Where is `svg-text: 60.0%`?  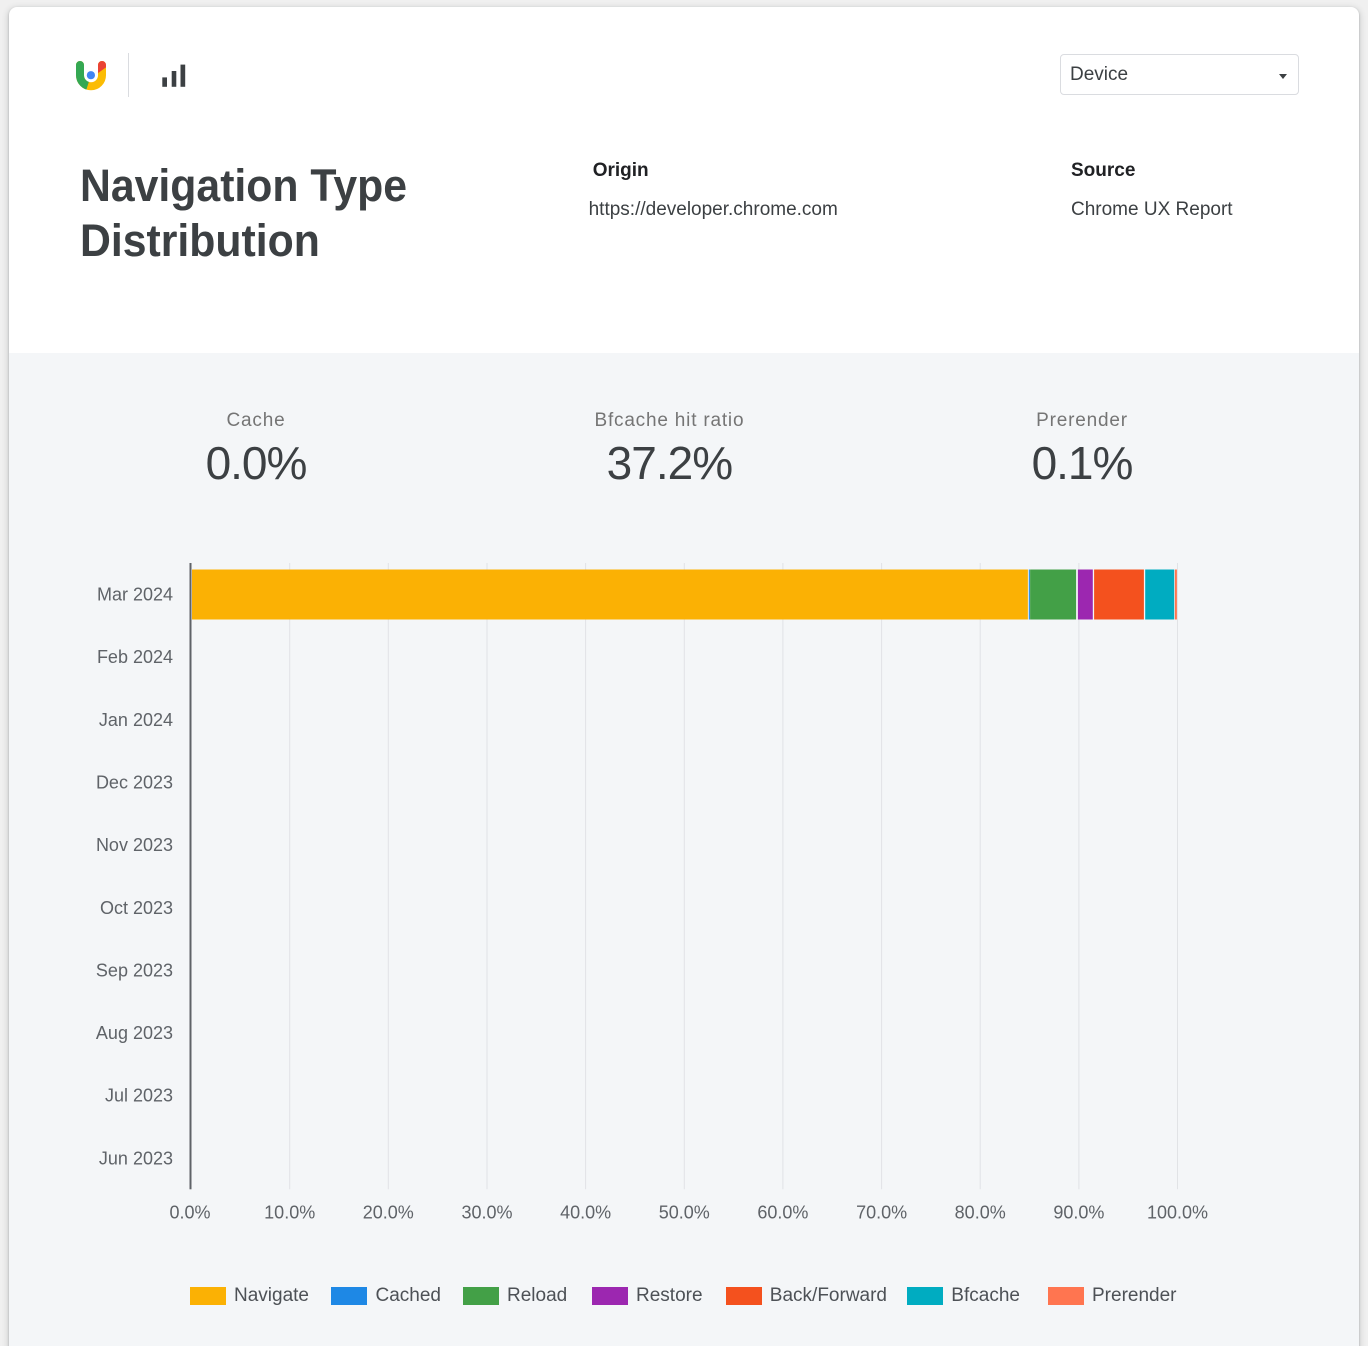 svg-text: 60.0% is located at coordinates (782, 1212).